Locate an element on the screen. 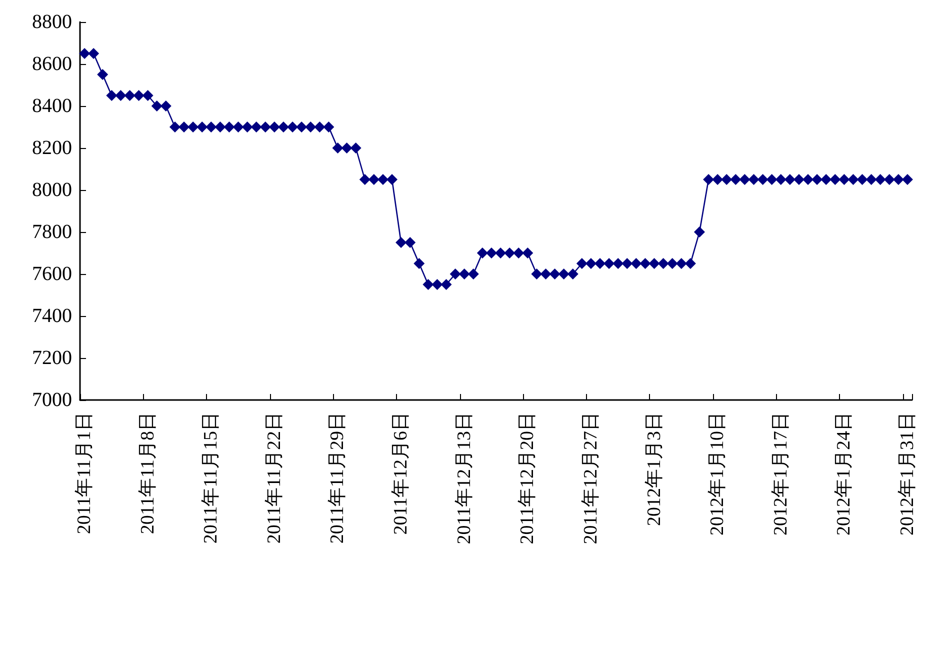  x-tick-label: 2012年1月31日 is located at coordinates (907, 474).